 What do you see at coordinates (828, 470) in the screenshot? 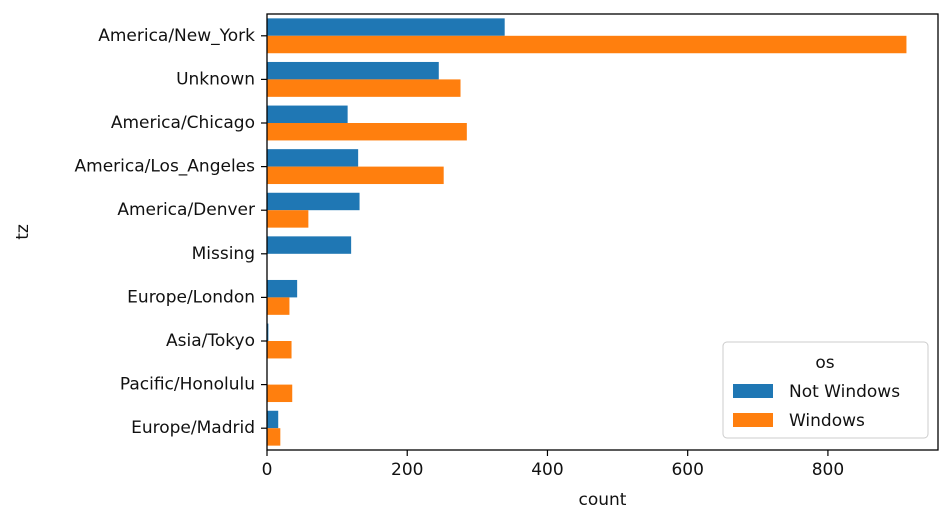
I see `x-tick-label: 800` at bounding box center [828, 470].